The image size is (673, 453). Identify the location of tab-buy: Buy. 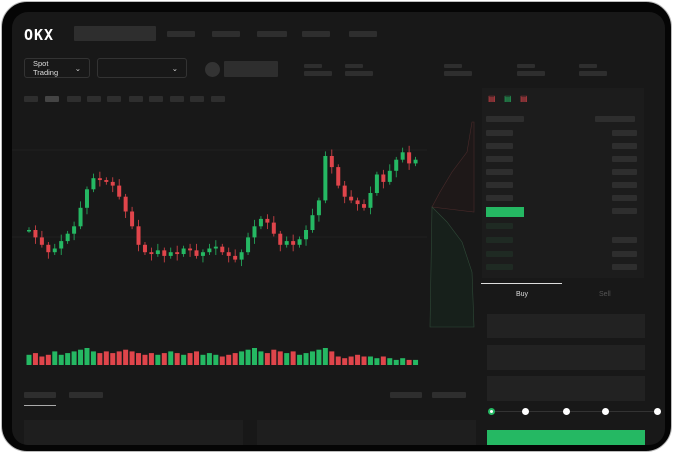
(522, 294).